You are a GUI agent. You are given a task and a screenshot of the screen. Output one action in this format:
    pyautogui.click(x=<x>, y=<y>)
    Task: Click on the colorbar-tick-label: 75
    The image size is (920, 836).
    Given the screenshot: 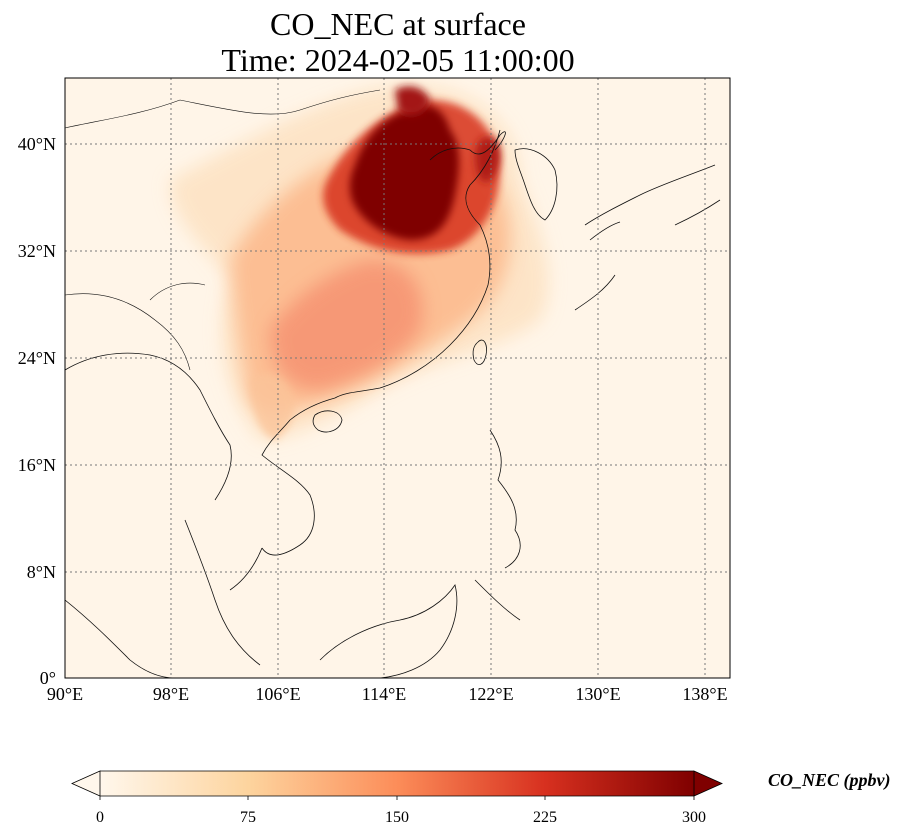 What is the action you would take?
    pyautogui.click(x=248, y=817)
    